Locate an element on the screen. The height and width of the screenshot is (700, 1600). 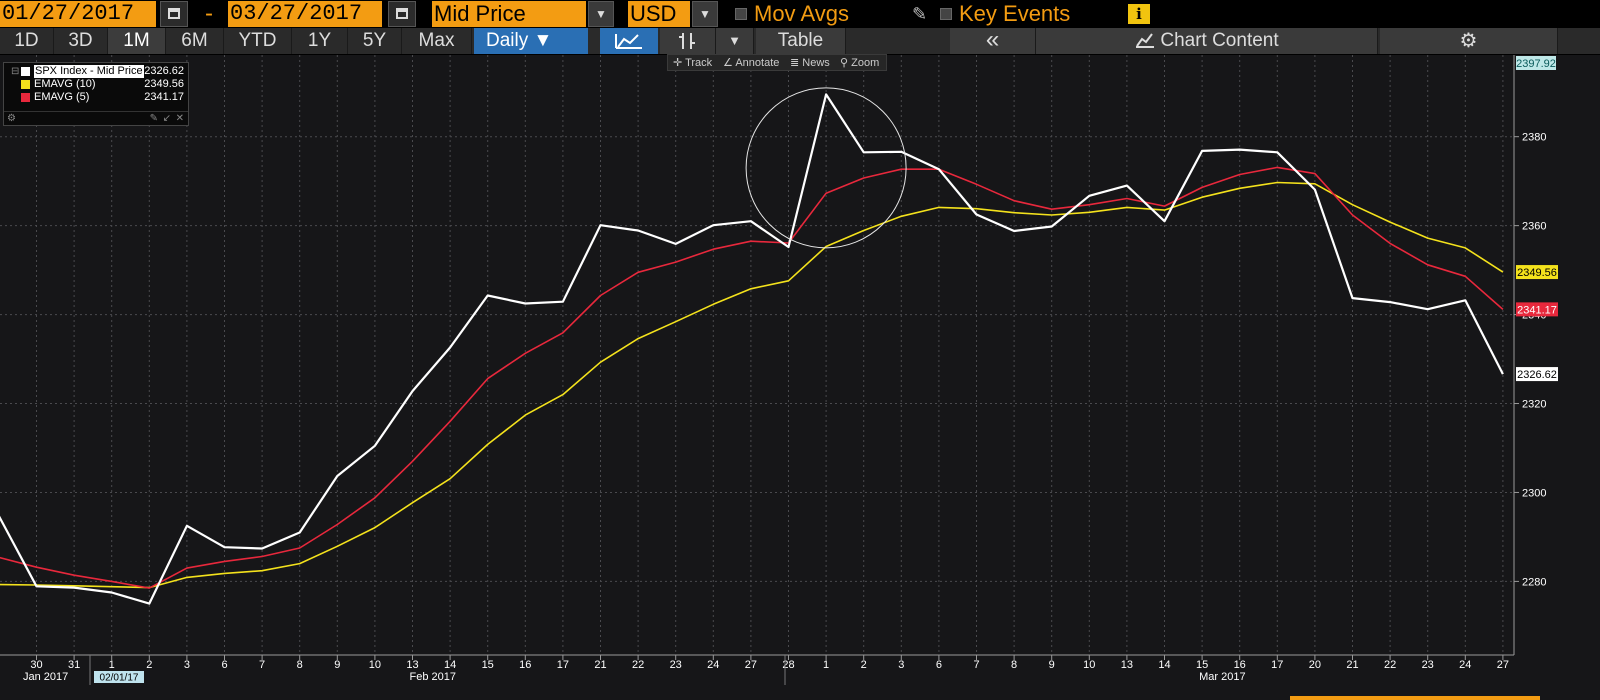
x-tick-label: 15 is located at coordinates (1202, 665).